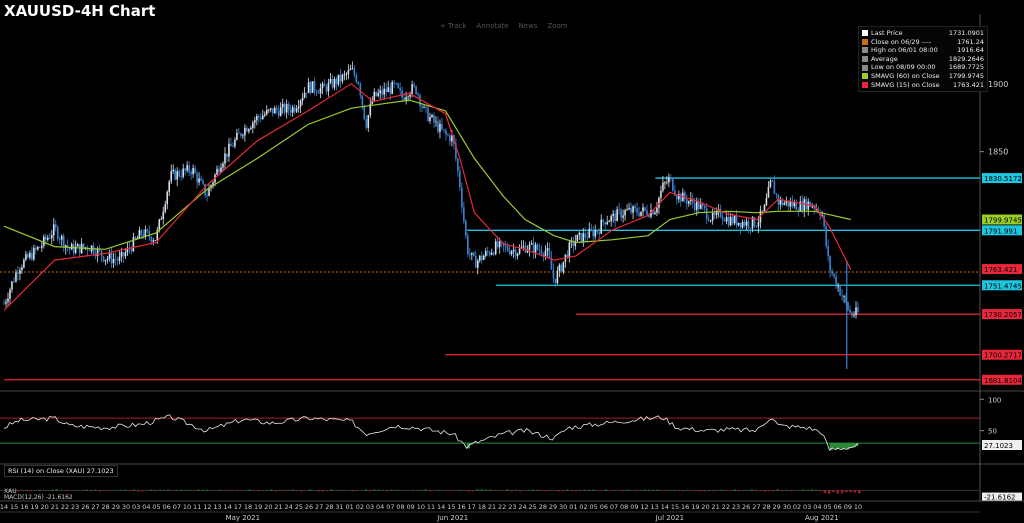 This screenshot has height=523, width=1024. What do you see at coordinates (1003, 179) in the screenshot?
I see `level-tag-label: 1830.5172` at bounding box center [1003, 179].